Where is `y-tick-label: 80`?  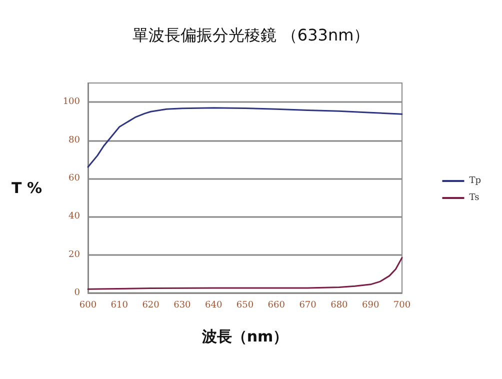
y-tick-label: 80 is located at coordinates (74, 140).